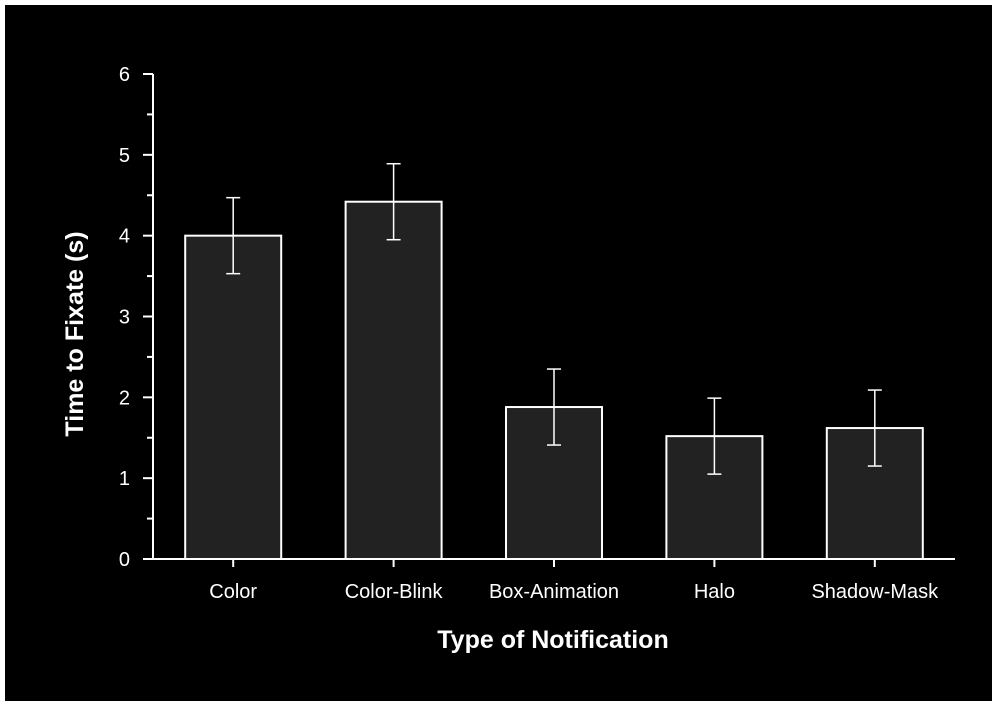 This screenshot has height=706, width=997. Describe the element at coordinates (124, 156) in the screenshot. I see `y-tick-label: 5` at that location.